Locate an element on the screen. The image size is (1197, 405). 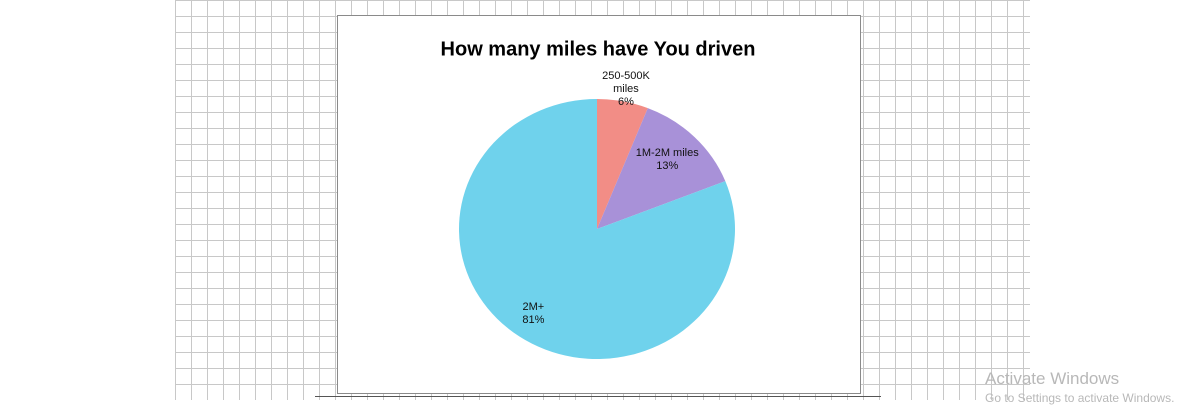
data-label: 2M+ 81% is located at coordinates (533, 314).